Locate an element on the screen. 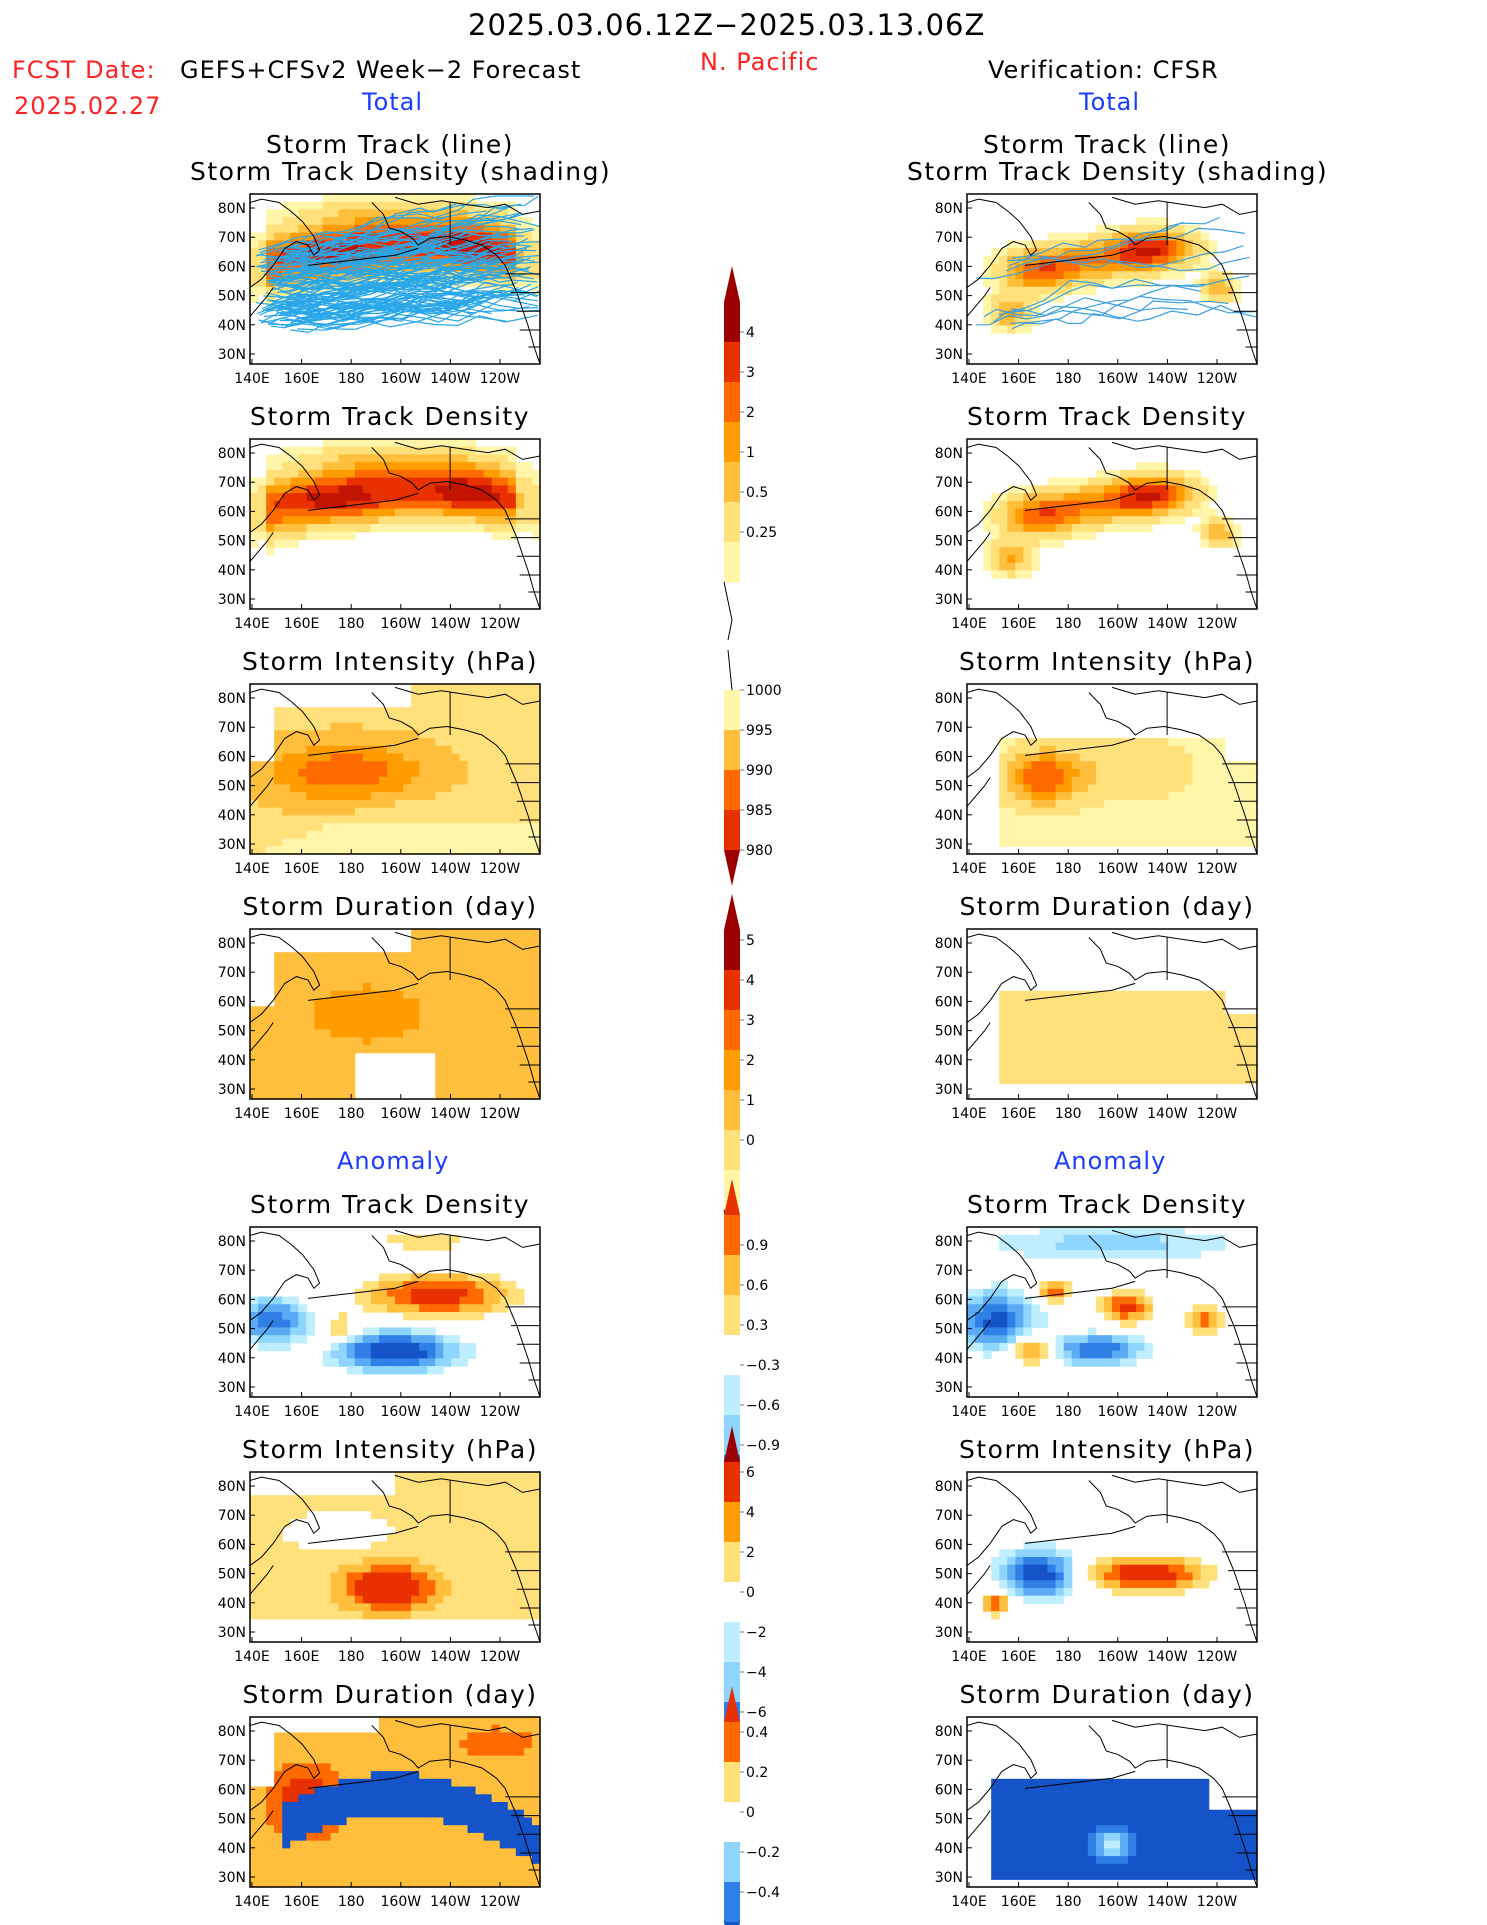  left-anomaly-label: Anomaly is located at coordinates (393, 1161).